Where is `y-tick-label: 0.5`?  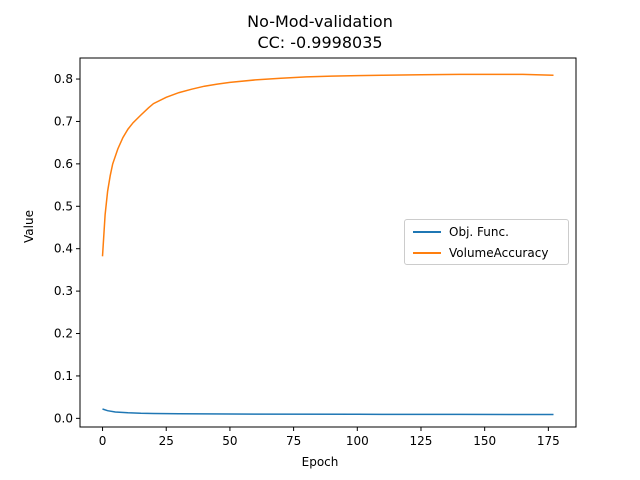 y-tick-label: 0.5 is located at coordinates (63, 206).